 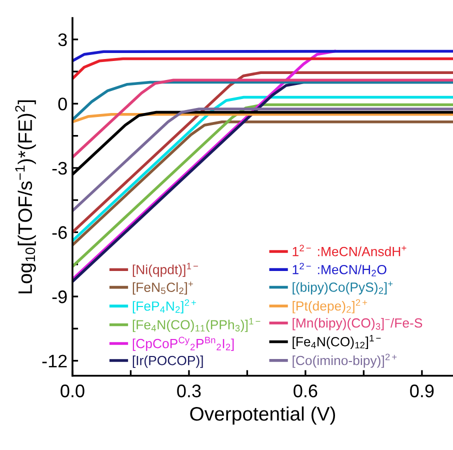 What do you see at coordinates (330, 306) in the screenshot?
I see `legend-label: [Pt(depe)$_{2}$]$^{2+}$` at bounding box center [330, 306].